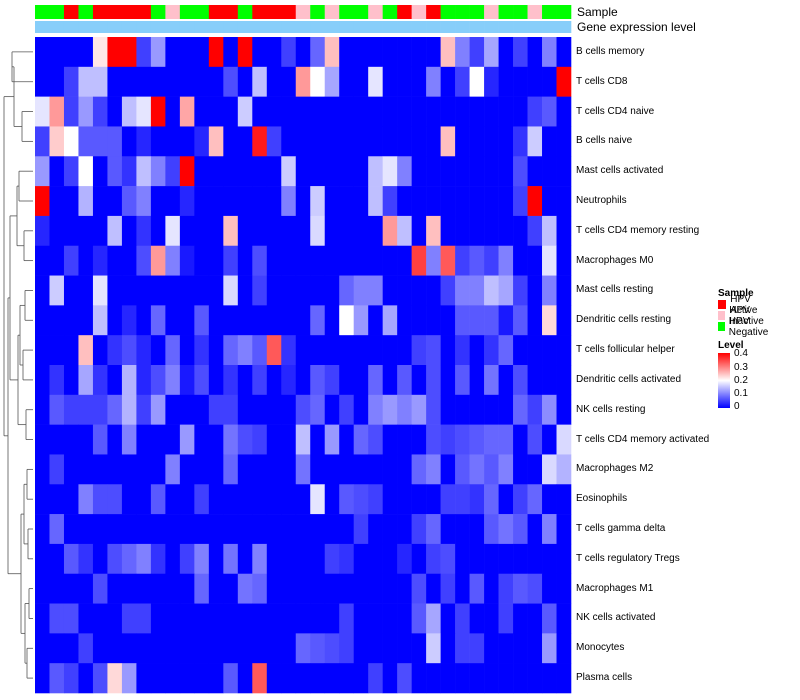 The width and height of the screenshot is (800, 700). Describe the element at coordinates (722, 315) in the screenshot. I see `legend-swatch-hpv-inactive` at that location.